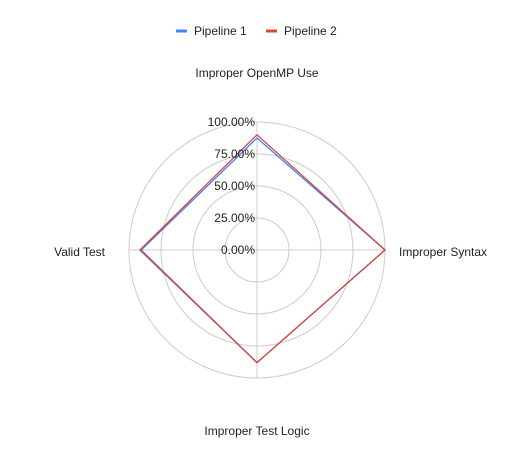  Describe the element at coordinates (310, 31) in the screenshot. I see `legend-label-2: Pipeline 2` at that location.